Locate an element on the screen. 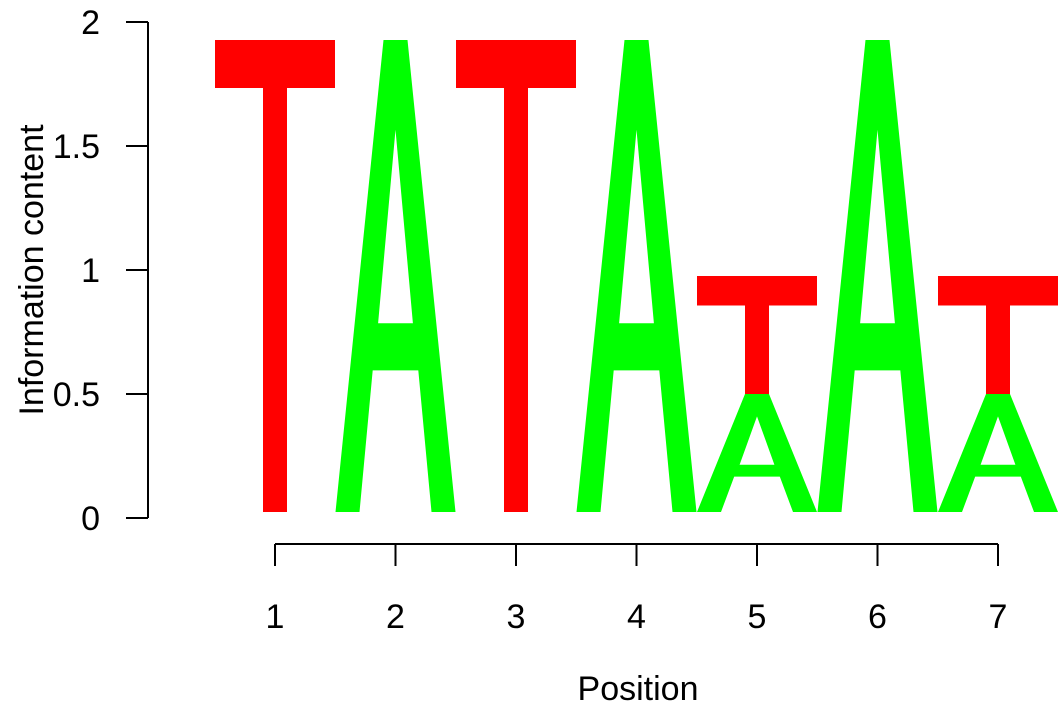 The width and height of the screenshot is (1058, 710). y-tick-label: 1 is located at coordinates (90, 271).